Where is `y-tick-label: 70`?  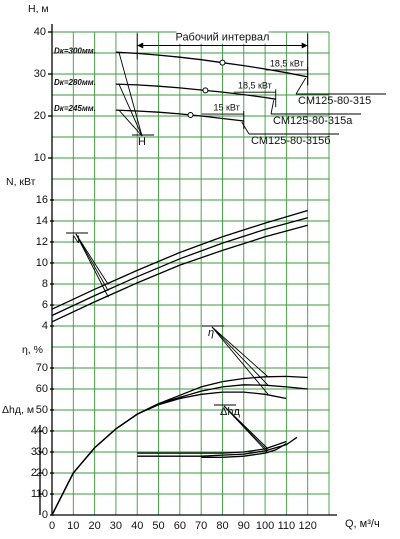
y-tick-label: 70 is located at coordinates (42, 368).